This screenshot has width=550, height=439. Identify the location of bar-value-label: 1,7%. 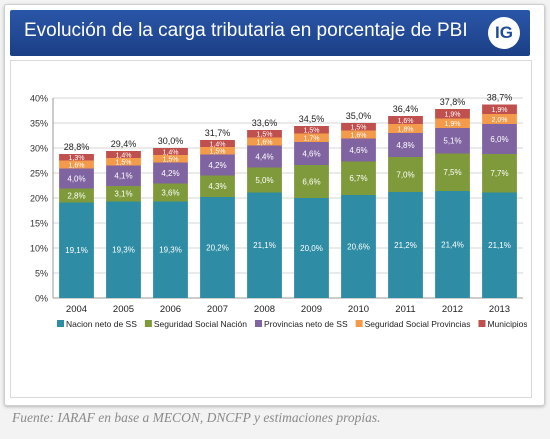
(312, 139).